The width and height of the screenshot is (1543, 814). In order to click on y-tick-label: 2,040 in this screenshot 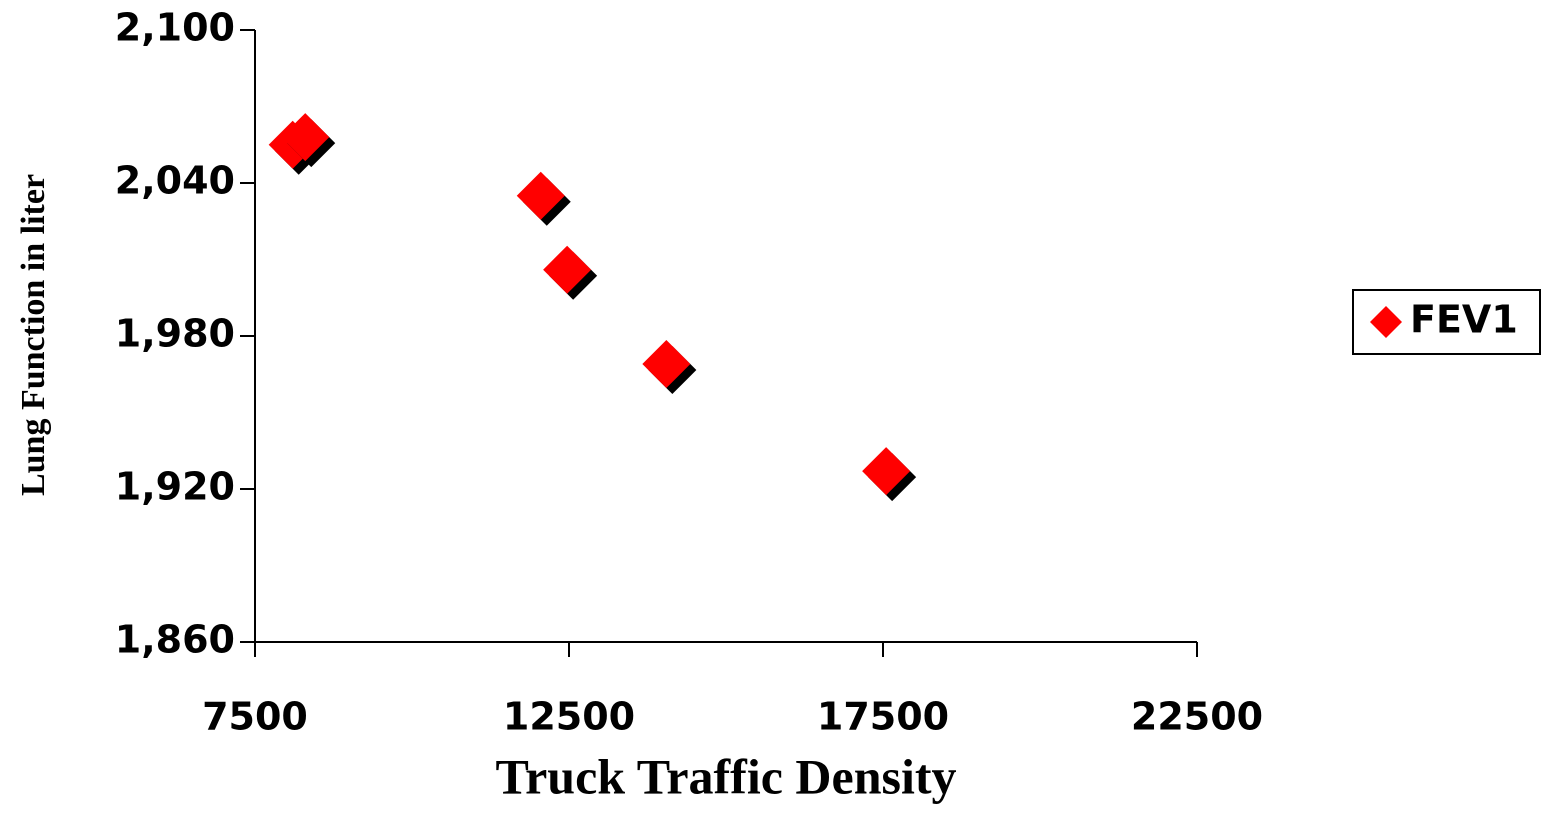, I will do `click(175, 181)`.